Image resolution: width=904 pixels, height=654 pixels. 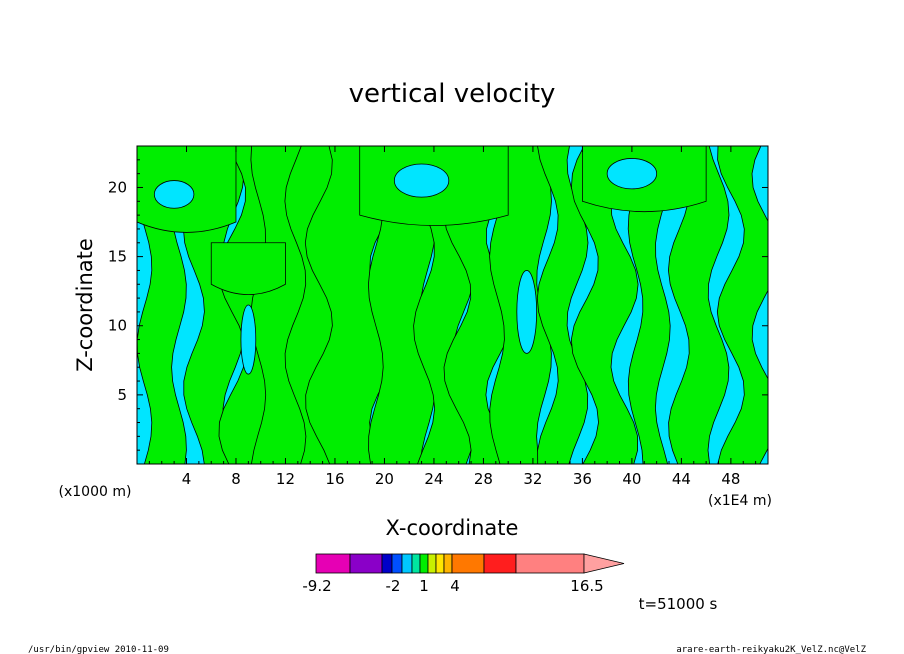 What do you see at coordinates (117, 326) in the screenshot?
I see `y-tick-label: 10` at bounding box center [117, 326].